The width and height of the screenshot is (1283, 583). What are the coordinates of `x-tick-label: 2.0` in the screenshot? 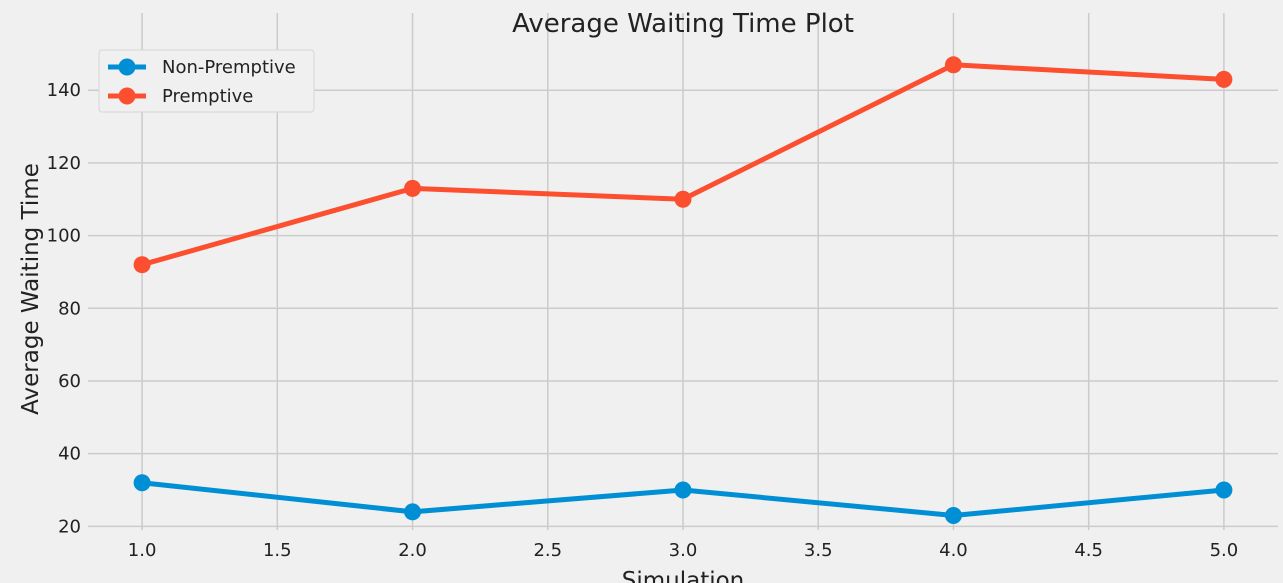 It's located at (412, 550).